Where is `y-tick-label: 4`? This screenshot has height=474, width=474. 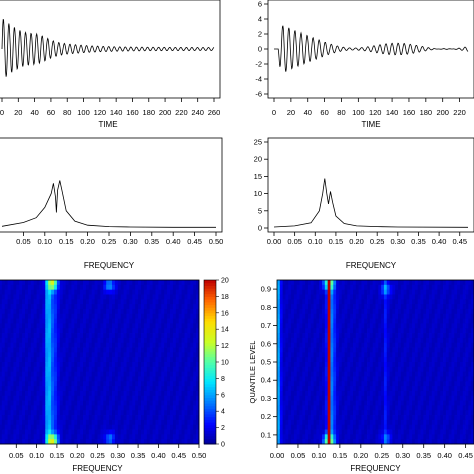
y-tick-label: 4 is located at coordinates (260, 19).